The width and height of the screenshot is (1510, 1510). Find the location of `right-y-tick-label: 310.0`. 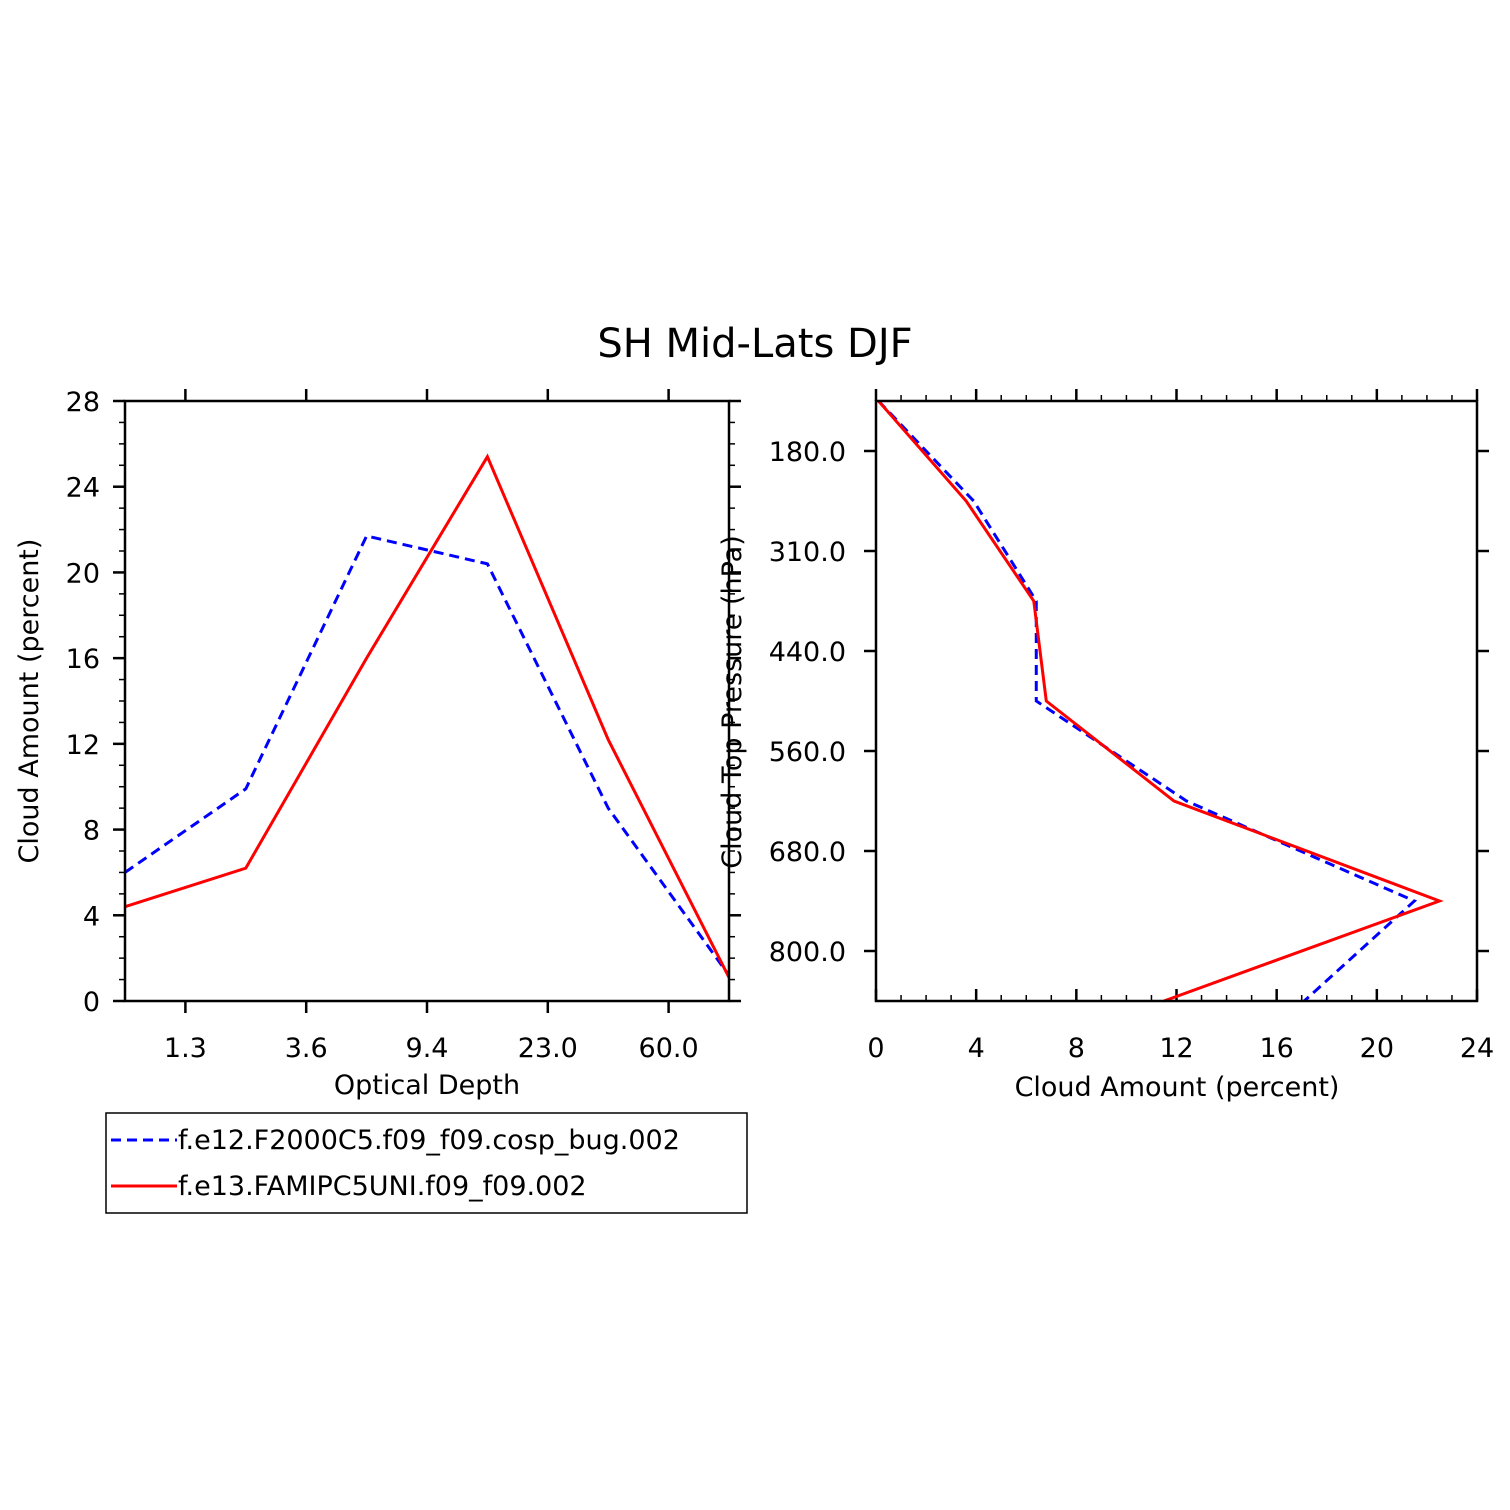

right-y-tick-label: 310.0 is located at coordinates (807, 552).